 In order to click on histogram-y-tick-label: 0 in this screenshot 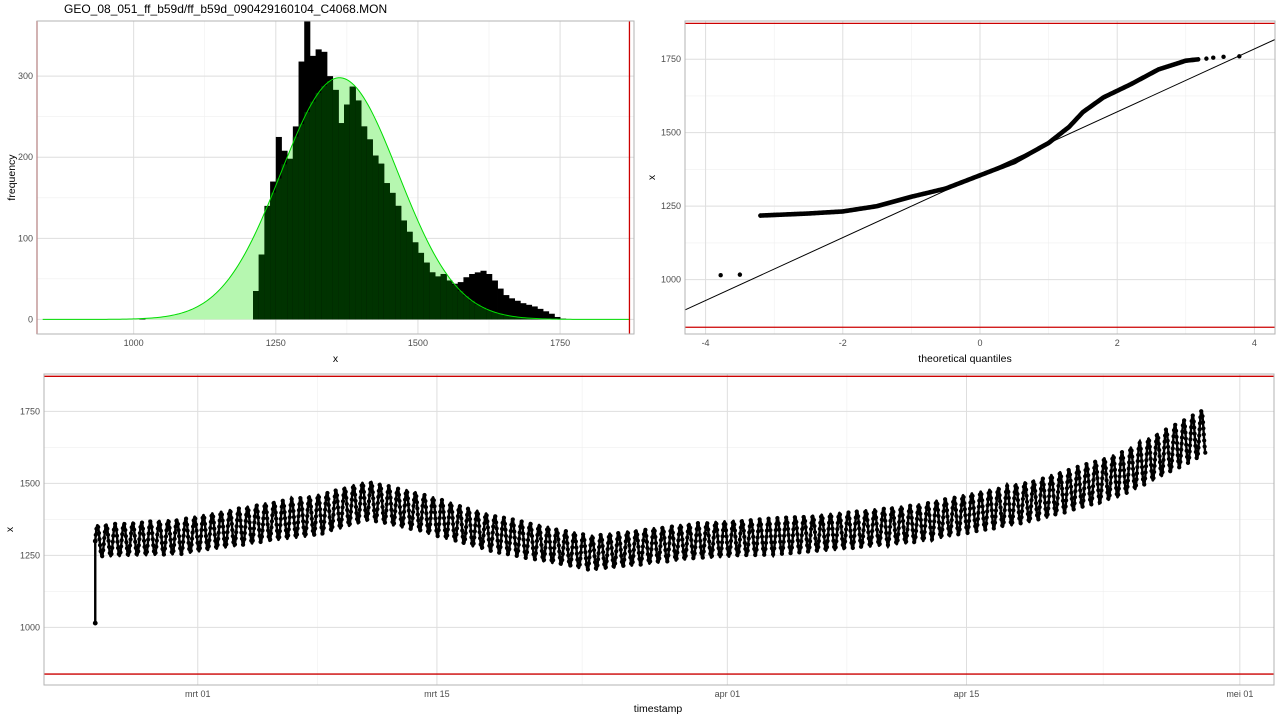, I will do `click(30, 319)`.